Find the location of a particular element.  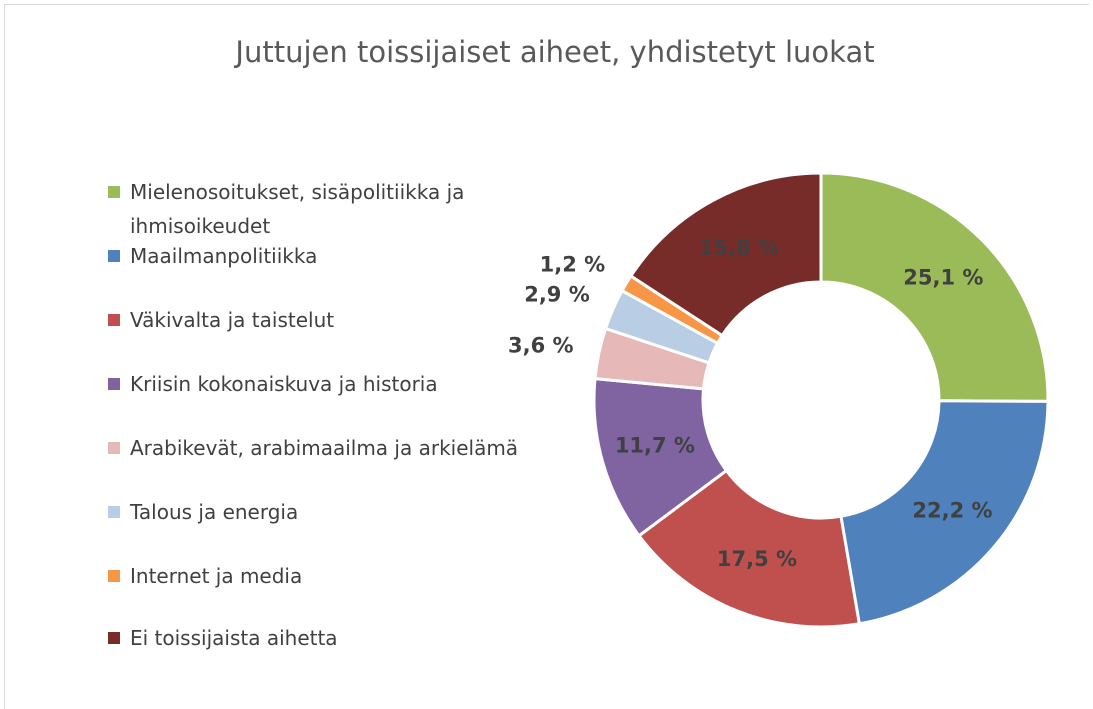

legend-item: Arabikevät, arabimaailma ja arkielämä is located at coordinates (313, 448).